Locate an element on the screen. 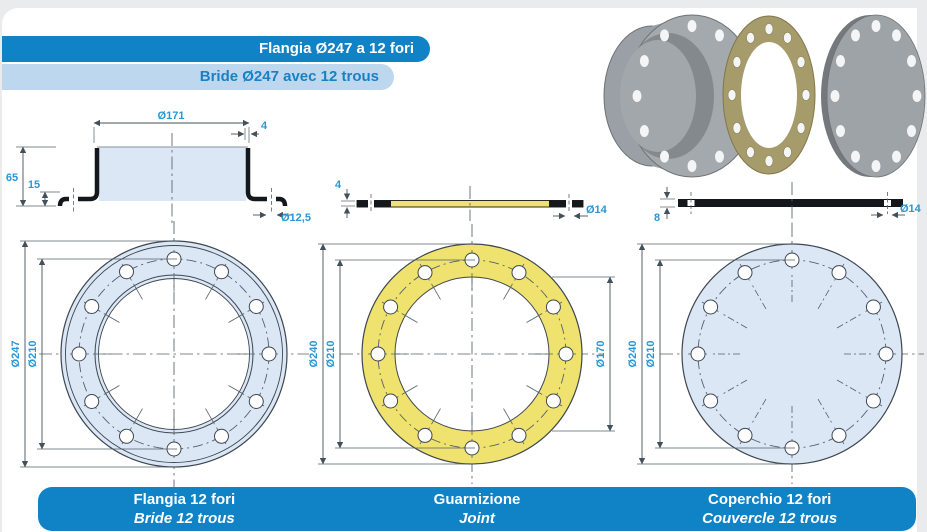 The width and height of the screenshot is (927, 532). title-french: Bride Ø247 avec 12 trous is located at coordinates (289, 76).